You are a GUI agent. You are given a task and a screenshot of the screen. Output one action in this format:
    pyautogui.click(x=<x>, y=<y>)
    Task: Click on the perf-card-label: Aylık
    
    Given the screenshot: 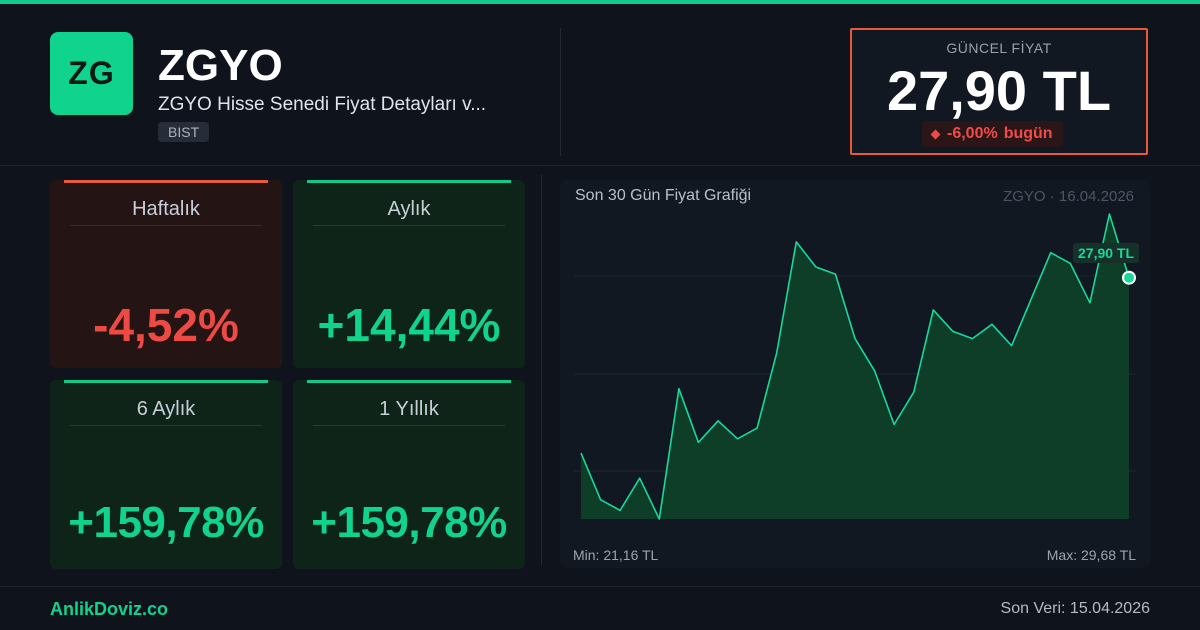 What is the action you would take?
    pyautogui.click(x=409, y=209)
    